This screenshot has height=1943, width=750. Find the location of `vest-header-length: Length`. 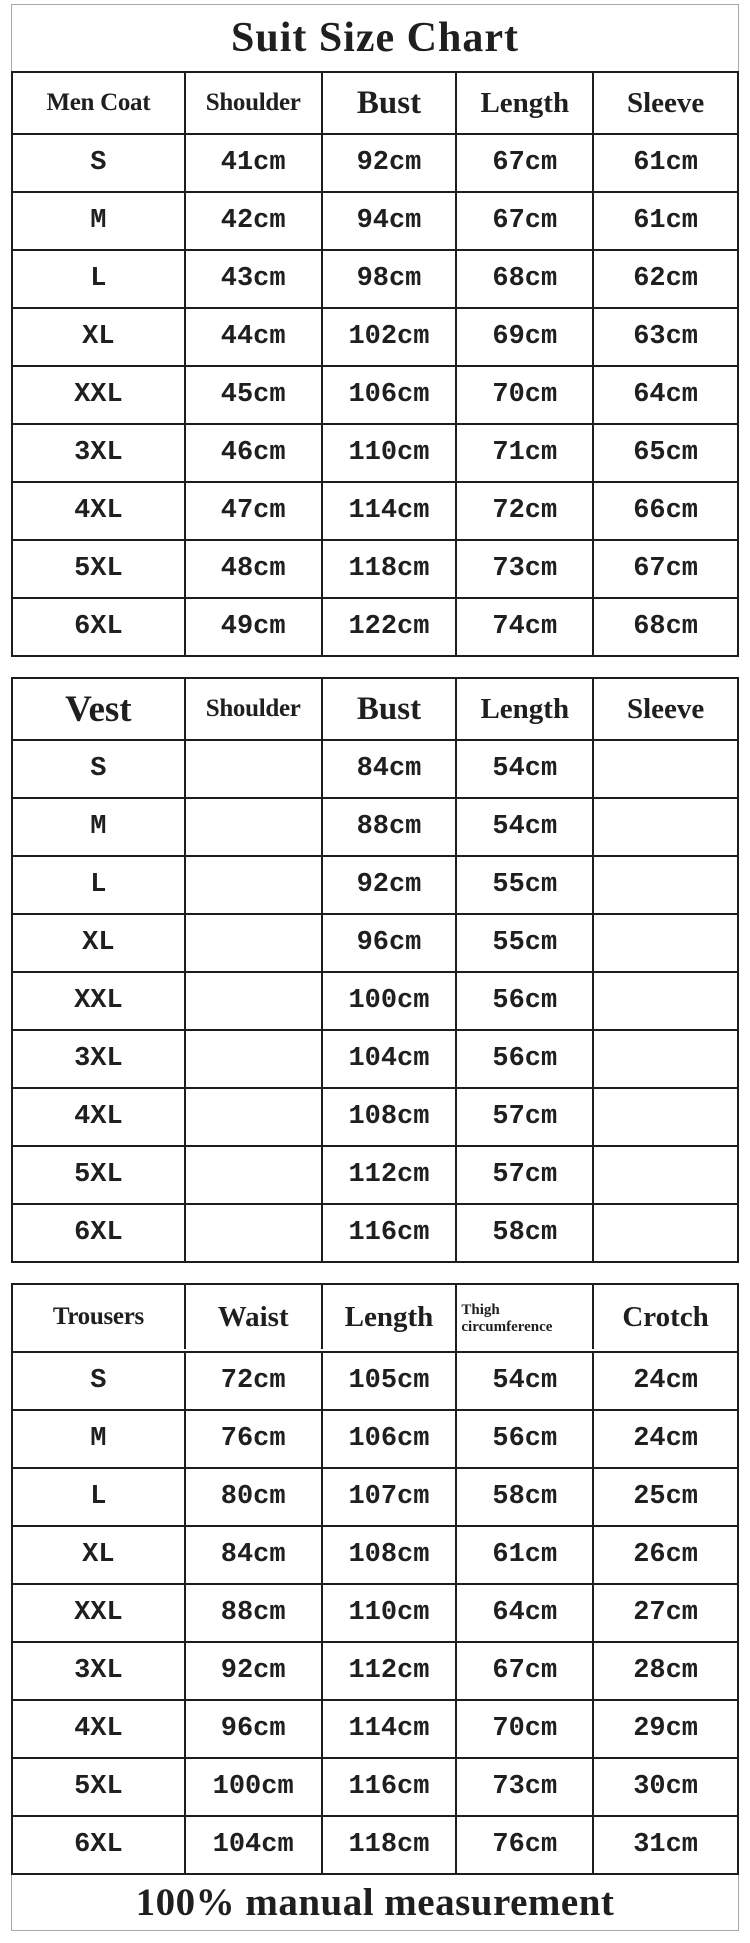

vest-header-length: Length is located at coordinates (523, 709).